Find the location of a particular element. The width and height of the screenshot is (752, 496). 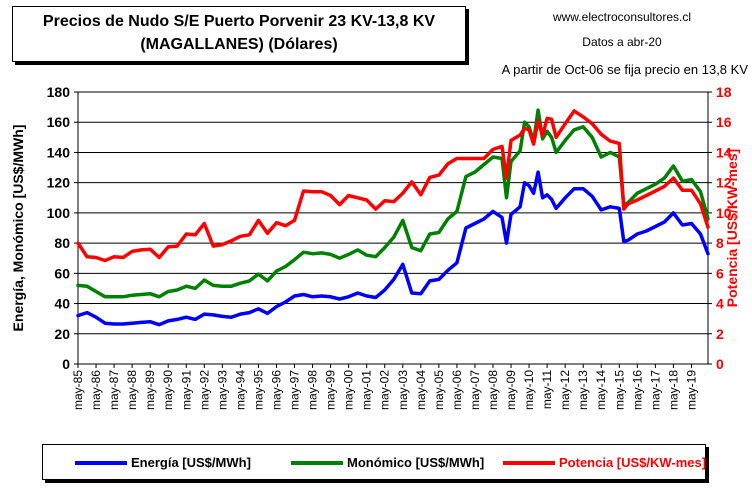

legend-label-potencia: Potencia [US$/KW-mes] is located at coordinates (633, 462).